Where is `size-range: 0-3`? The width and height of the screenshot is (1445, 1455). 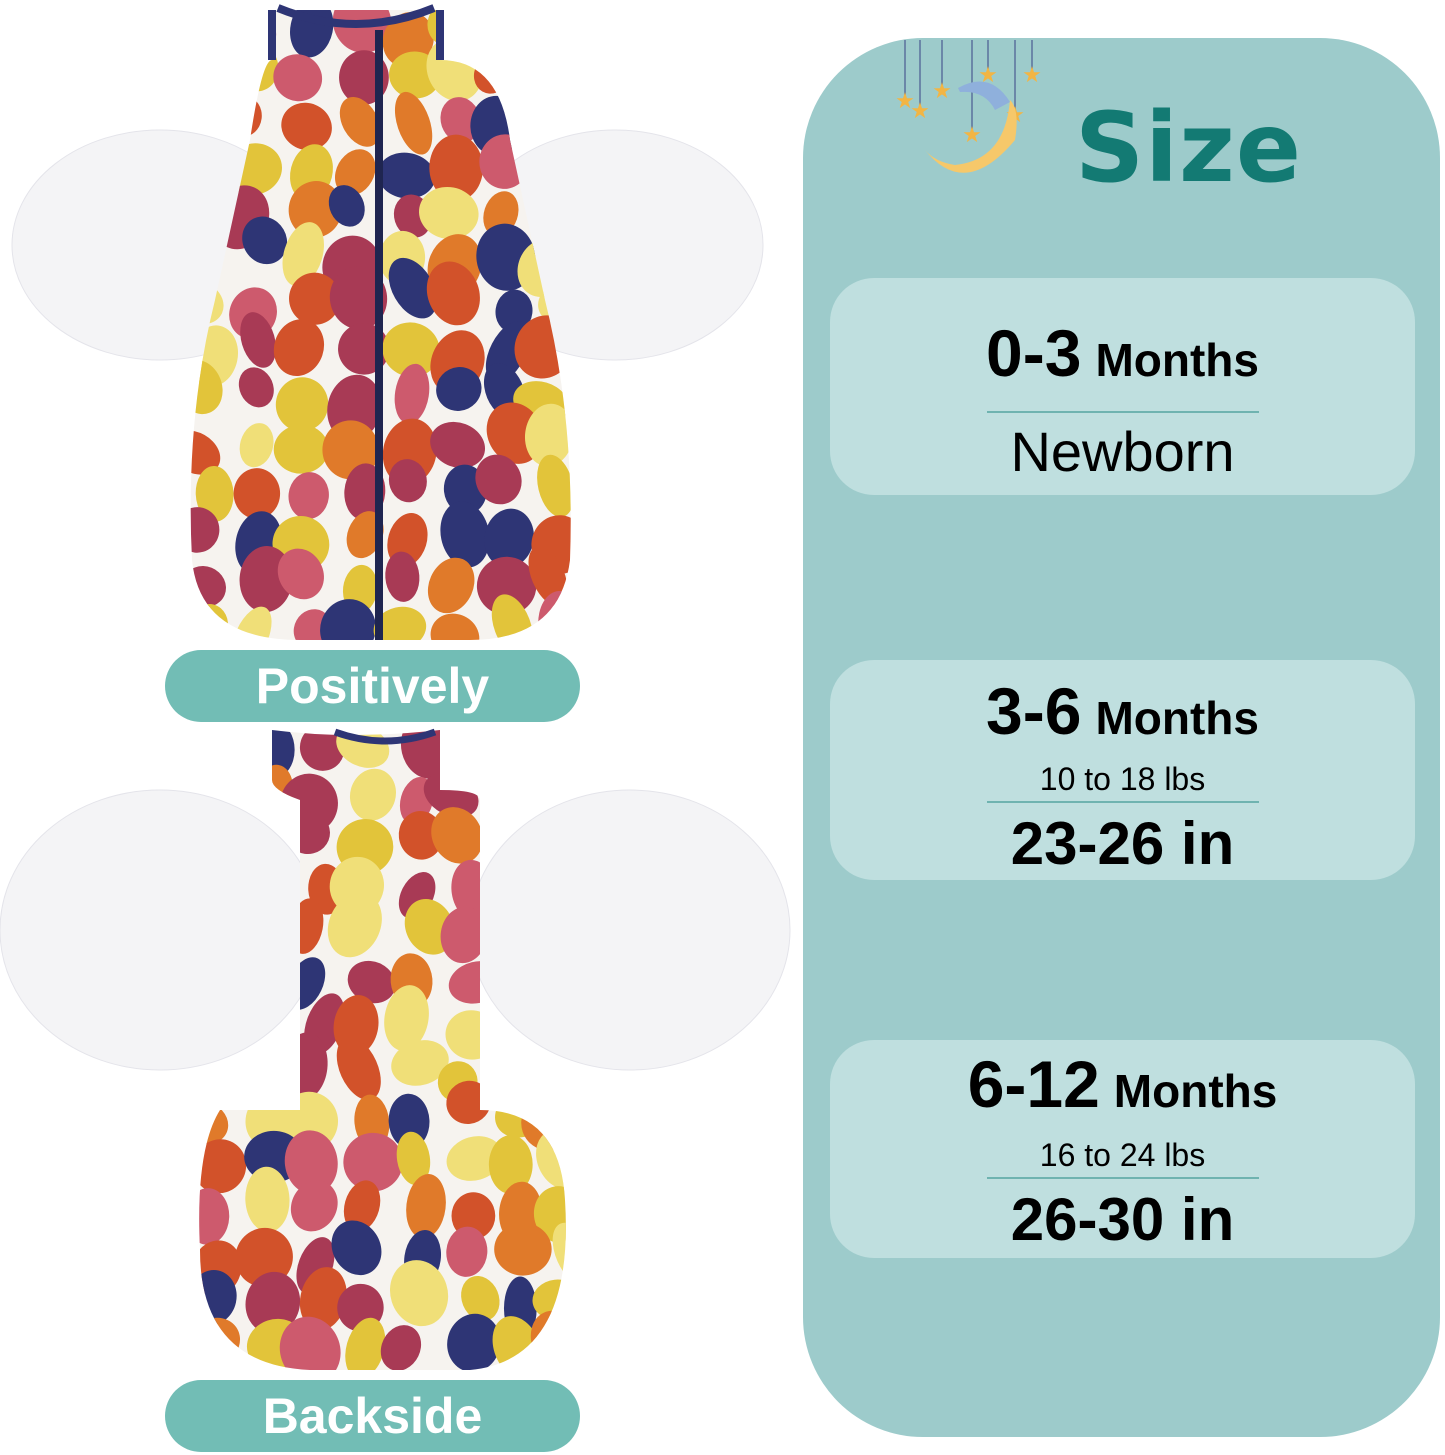
size-range: 0-3 is located at coordinates (1034, 353).